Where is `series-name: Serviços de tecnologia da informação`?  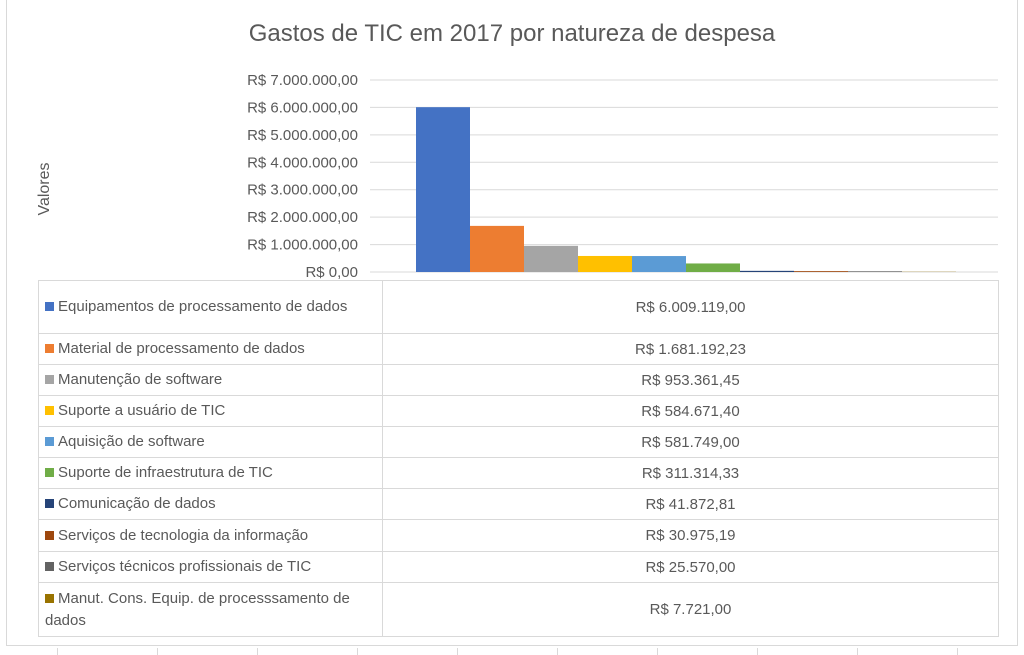
series-name: Serviços de tecnologia da informação is located at coordinates (183, 535).